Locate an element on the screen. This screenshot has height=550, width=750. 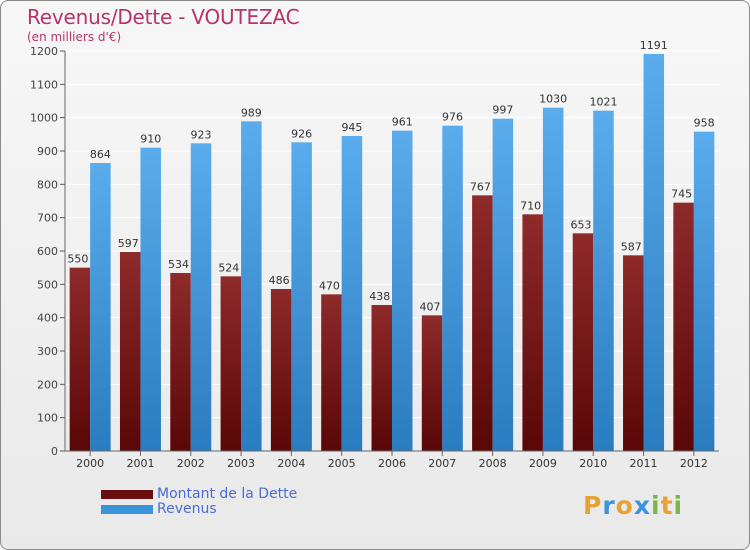
y-tick-label: 400 is located at coordinates (47, 318).